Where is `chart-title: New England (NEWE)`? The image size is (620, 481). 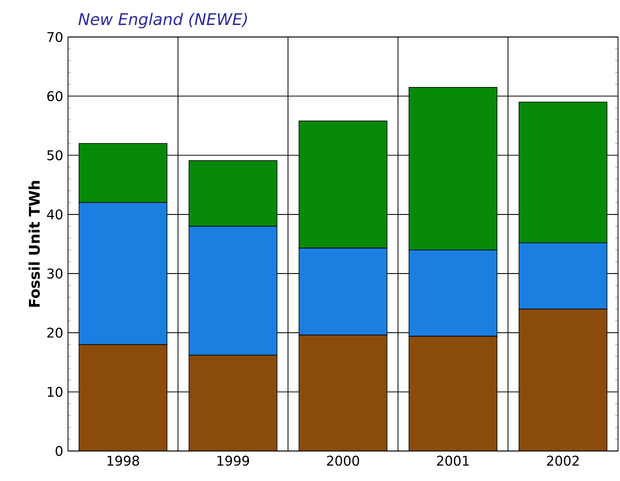 chart-title: New England (NEWE) is located at coordinates (162, 20).